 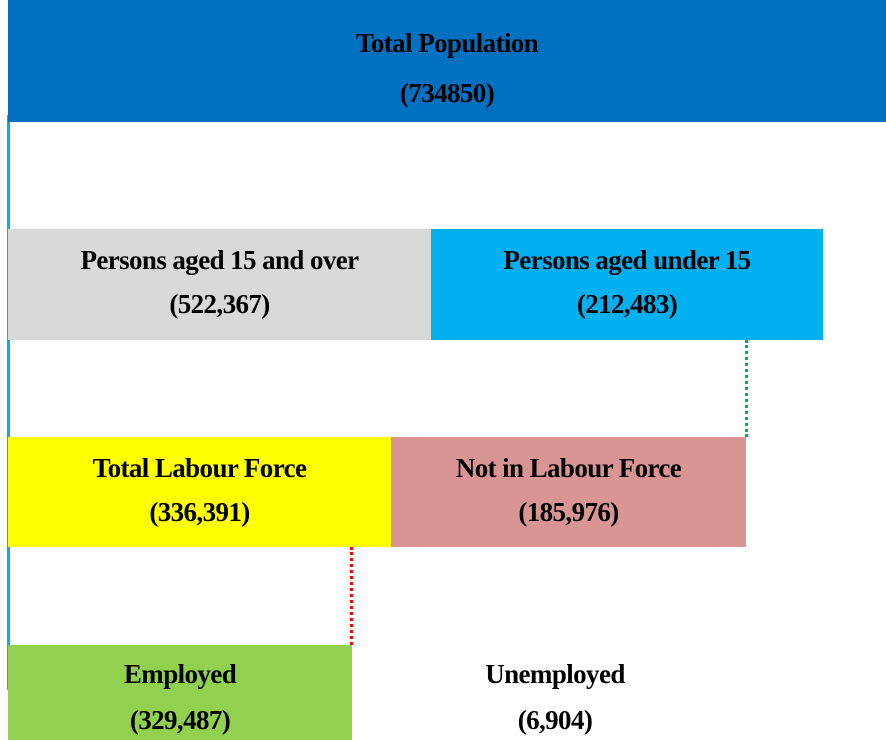 I want to click on node-label: Total Labour Force, so click(x=199, y=468).